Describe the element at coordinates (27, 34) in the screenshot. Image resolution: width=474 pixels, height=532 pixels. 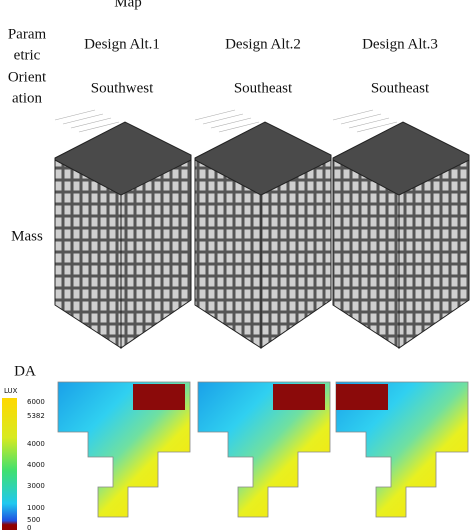
I see `row-label: Param` at that location.